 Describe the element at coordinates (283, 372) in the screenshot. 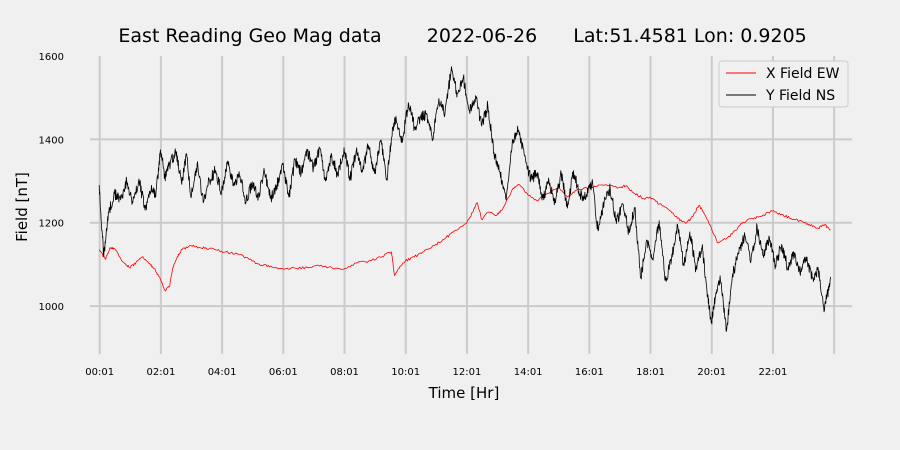

I see `x-tick-label: 06:01` at that location.